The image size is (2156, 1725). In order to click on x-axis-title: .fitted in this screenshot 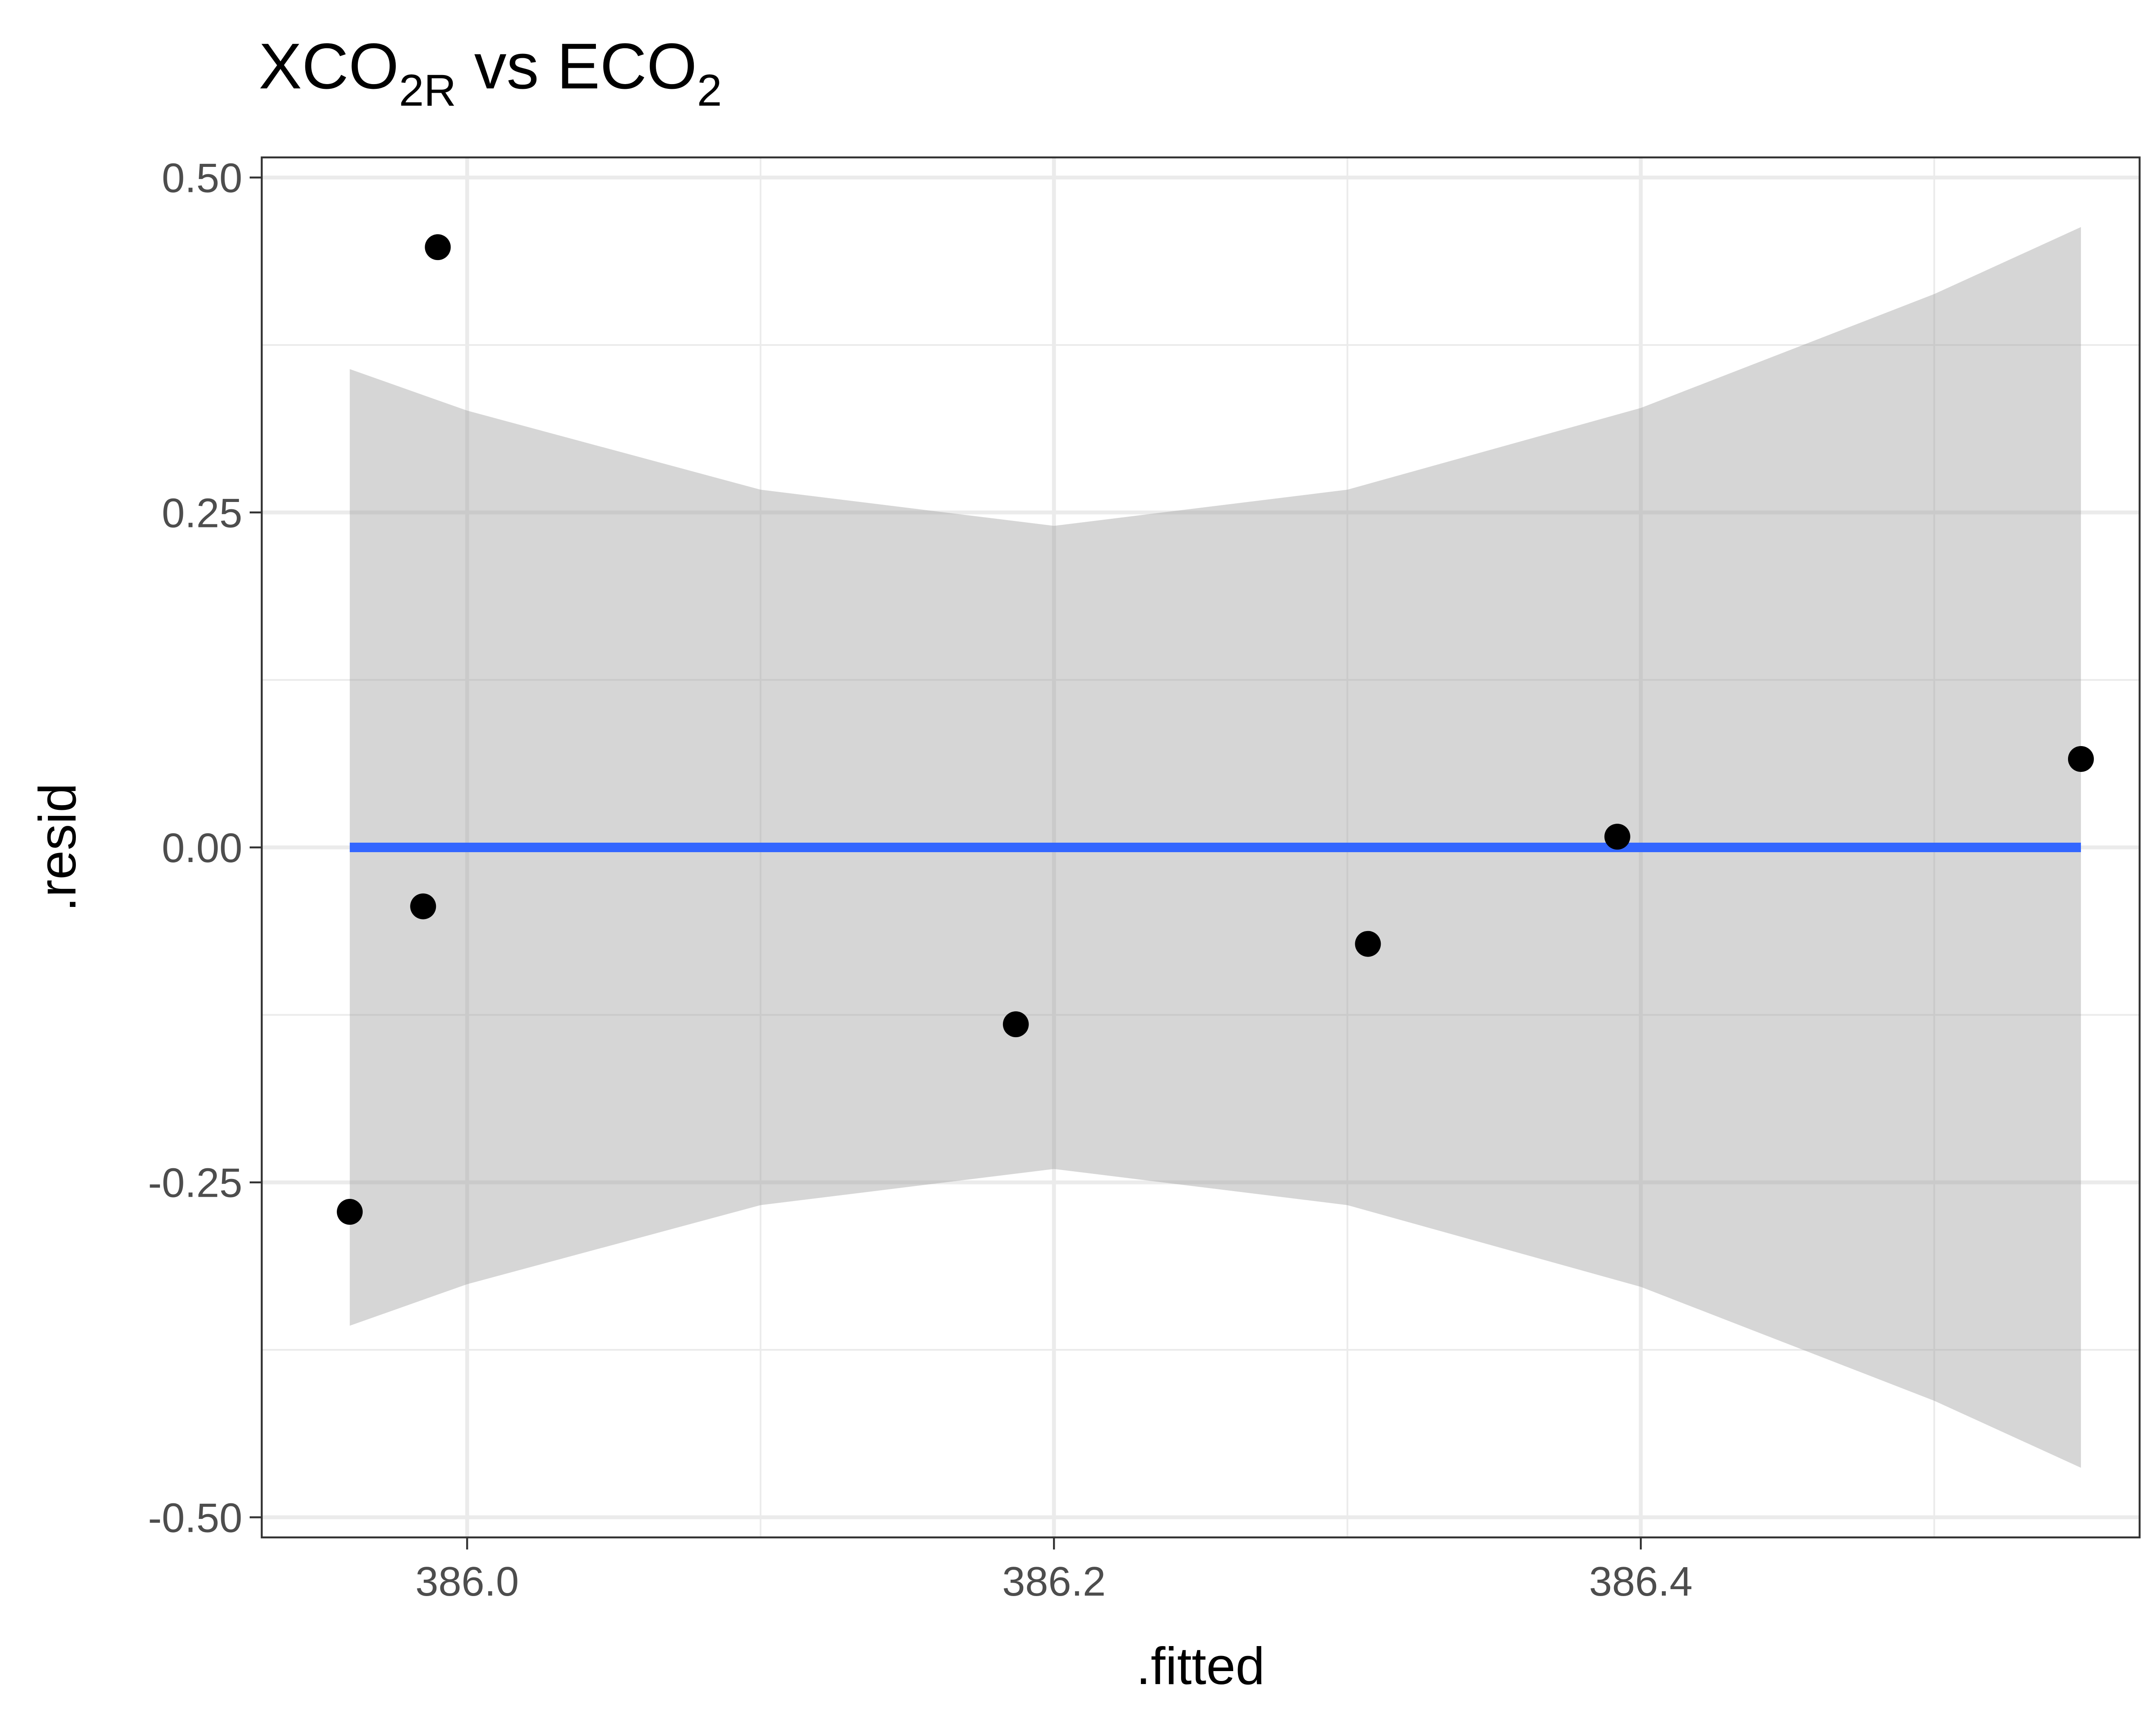, I will do `click(1200, 1666)`.